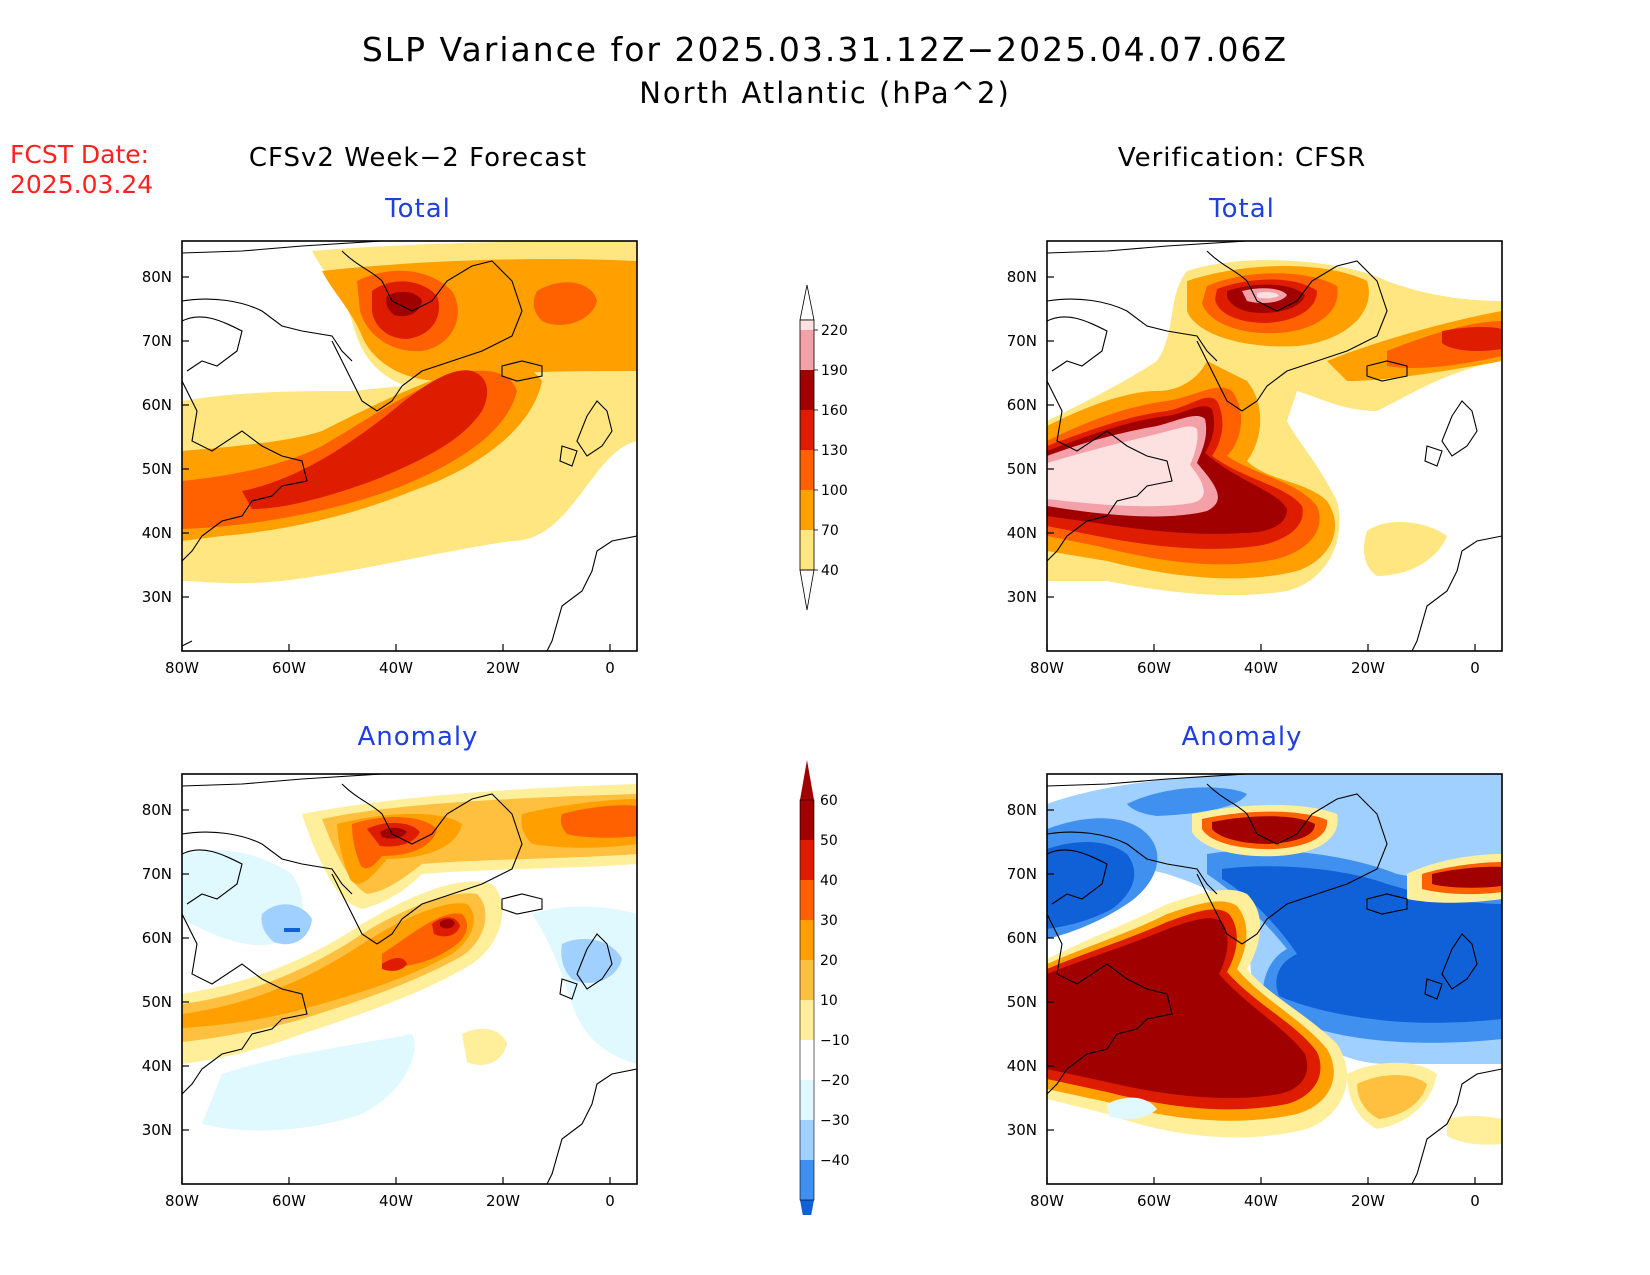  I want to click on map-verification-total: 80N 70N 60N 50N 40N 30N 80W 60W 40W 20W 0, so click(1255, 458).